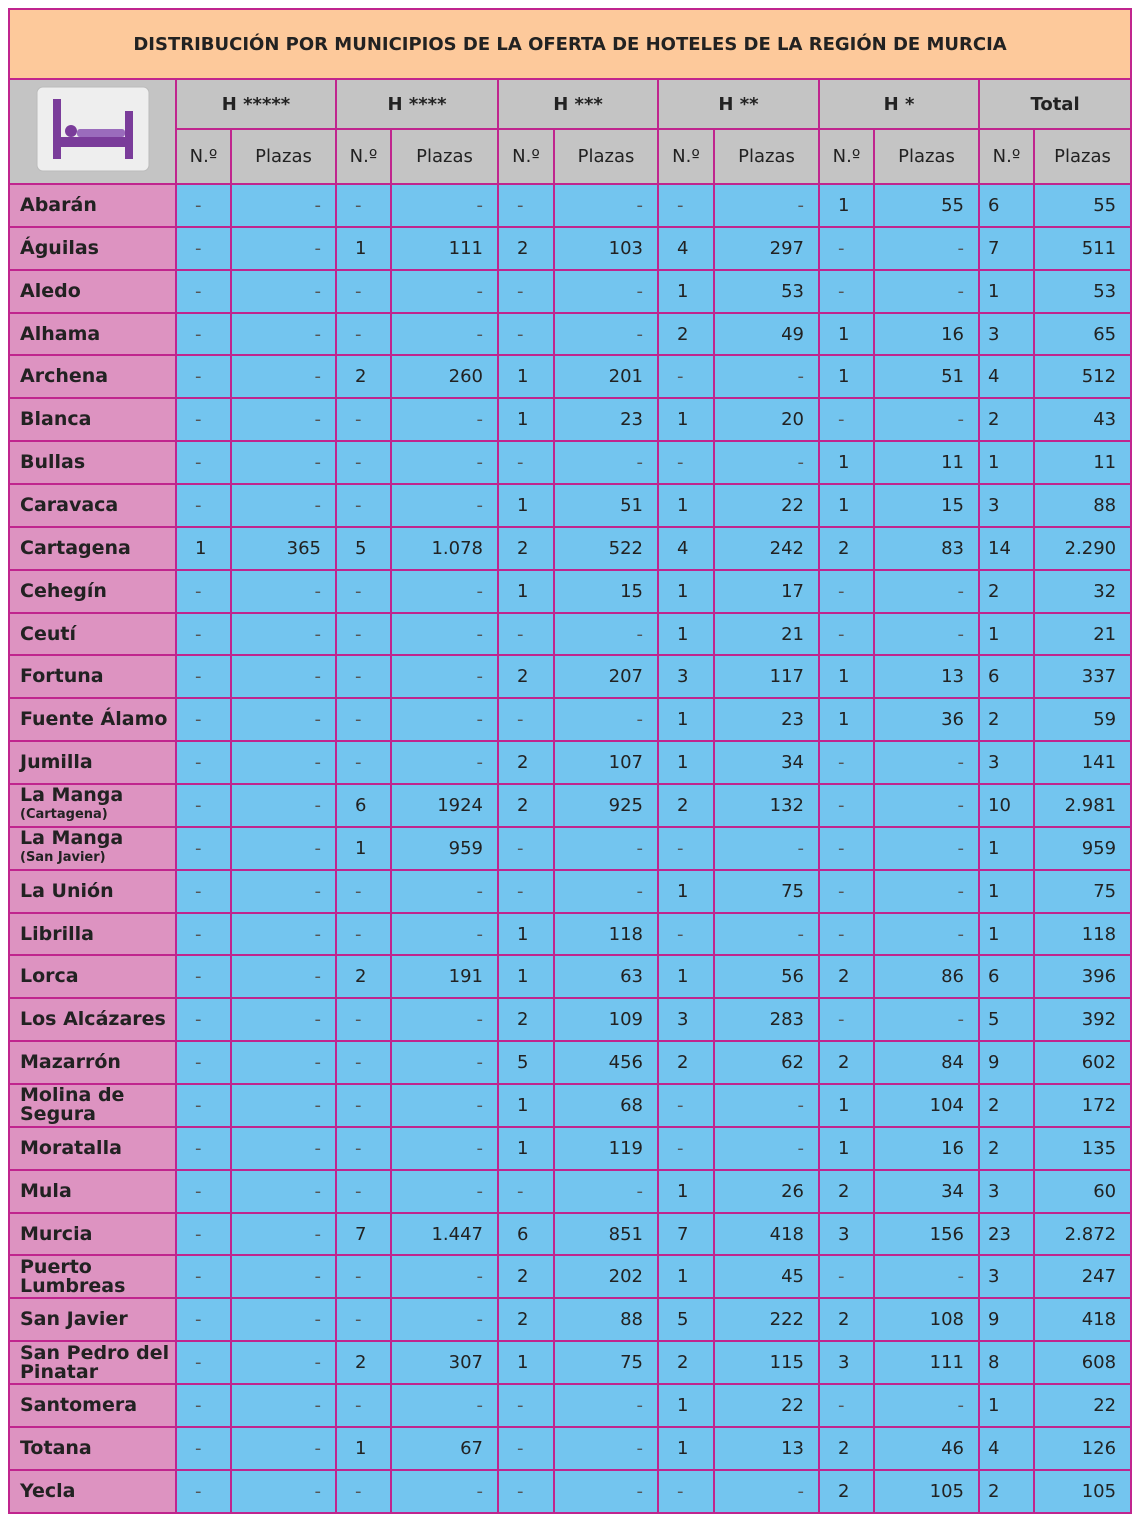 The height and width of the screenshot is (1514, 1132). I want to click on municipality: Blanca, so click(92, 420).